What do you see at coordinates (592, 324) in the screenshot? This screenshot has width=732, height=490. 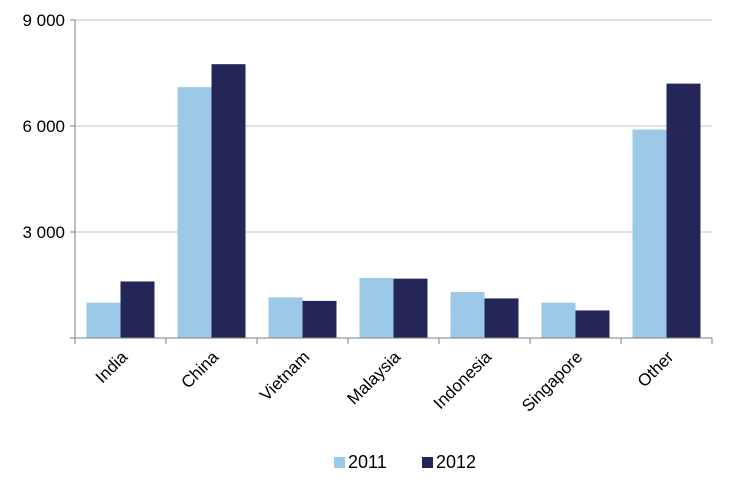 I see `bar-2012-singapore` at bounding box center [592, 324].